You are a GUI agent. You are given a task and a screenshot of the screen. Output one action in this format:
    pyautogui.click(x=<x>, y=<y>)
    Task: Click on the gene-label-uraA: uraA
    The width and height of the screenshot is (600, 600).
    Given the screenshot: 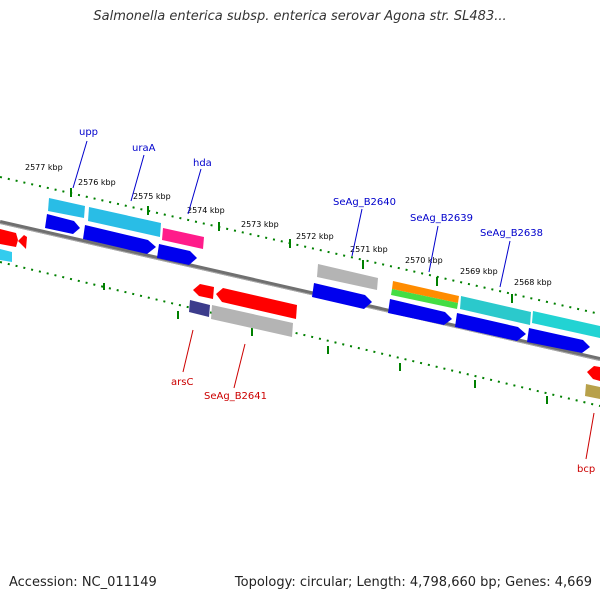 What is the action you would take?
    pyautogui.click(x=144, y=148)
    